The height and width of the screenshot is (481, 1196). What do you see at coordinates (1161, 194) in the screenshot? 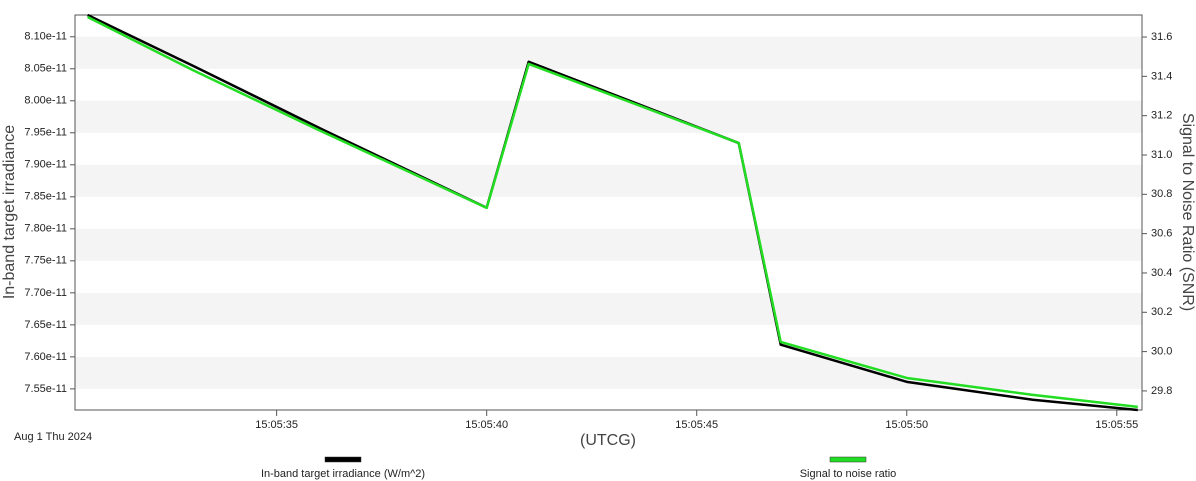
I see `y2-tick-label: 30.8` at bounding box center [1161, 194].